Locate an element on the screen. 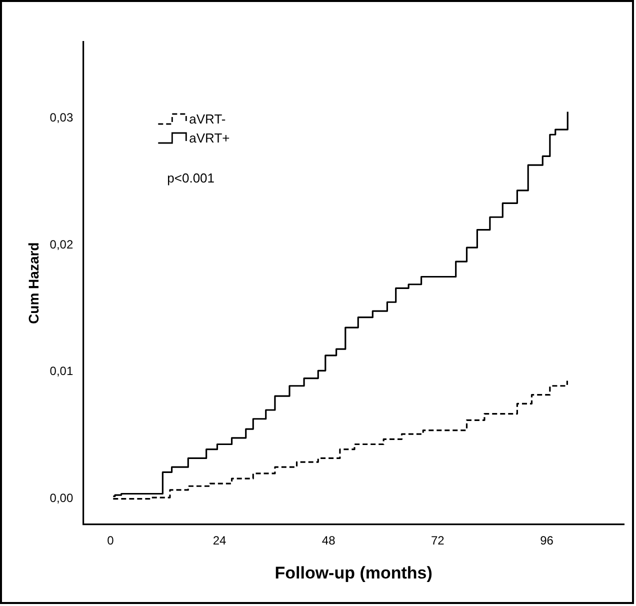 This screenshot has height=606, width=636. x-tick-label: 0 is located at coordinates (110, 541).